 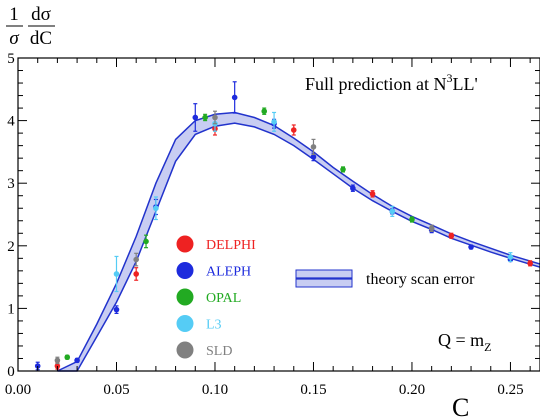 What do you see at coordinates (510, 390) in the screenshot?
I see `x-tick-label: 0.25` at bounding box center [510, 390].